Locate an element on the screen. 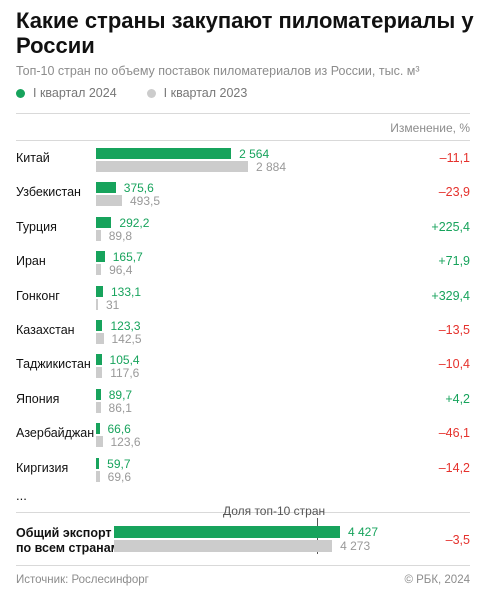 The image size is (486, 600). legend-item-2024: I квартал 2024 is located at coordinates (66, 93).